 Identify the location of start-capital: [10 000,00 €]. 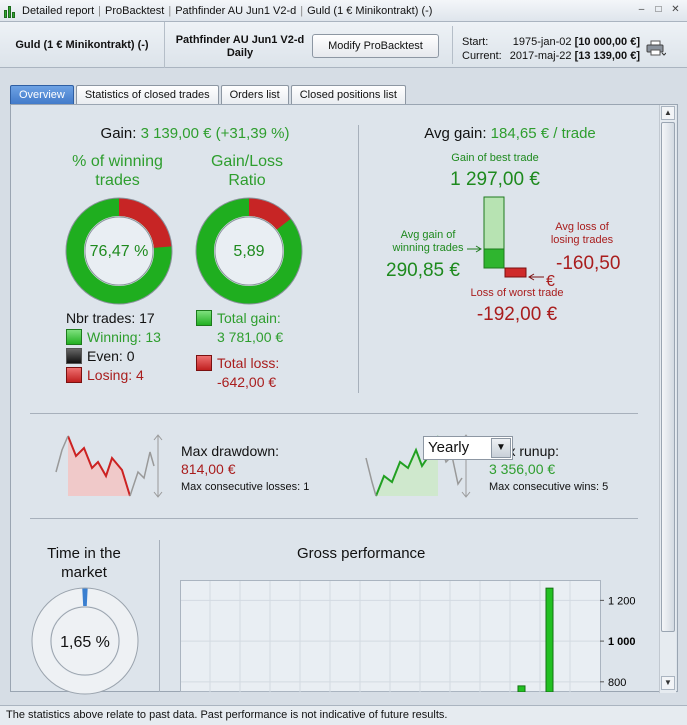
(607, 42).